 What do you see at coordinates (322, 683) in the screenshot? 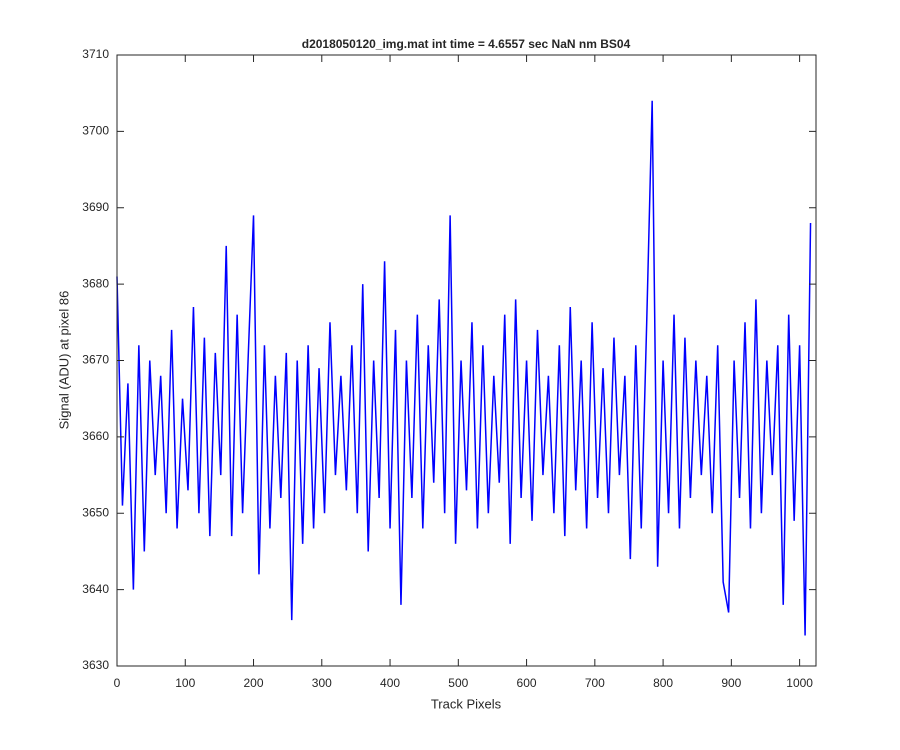
I see `x-tick-label: 300` at bounding box center [322, 683].